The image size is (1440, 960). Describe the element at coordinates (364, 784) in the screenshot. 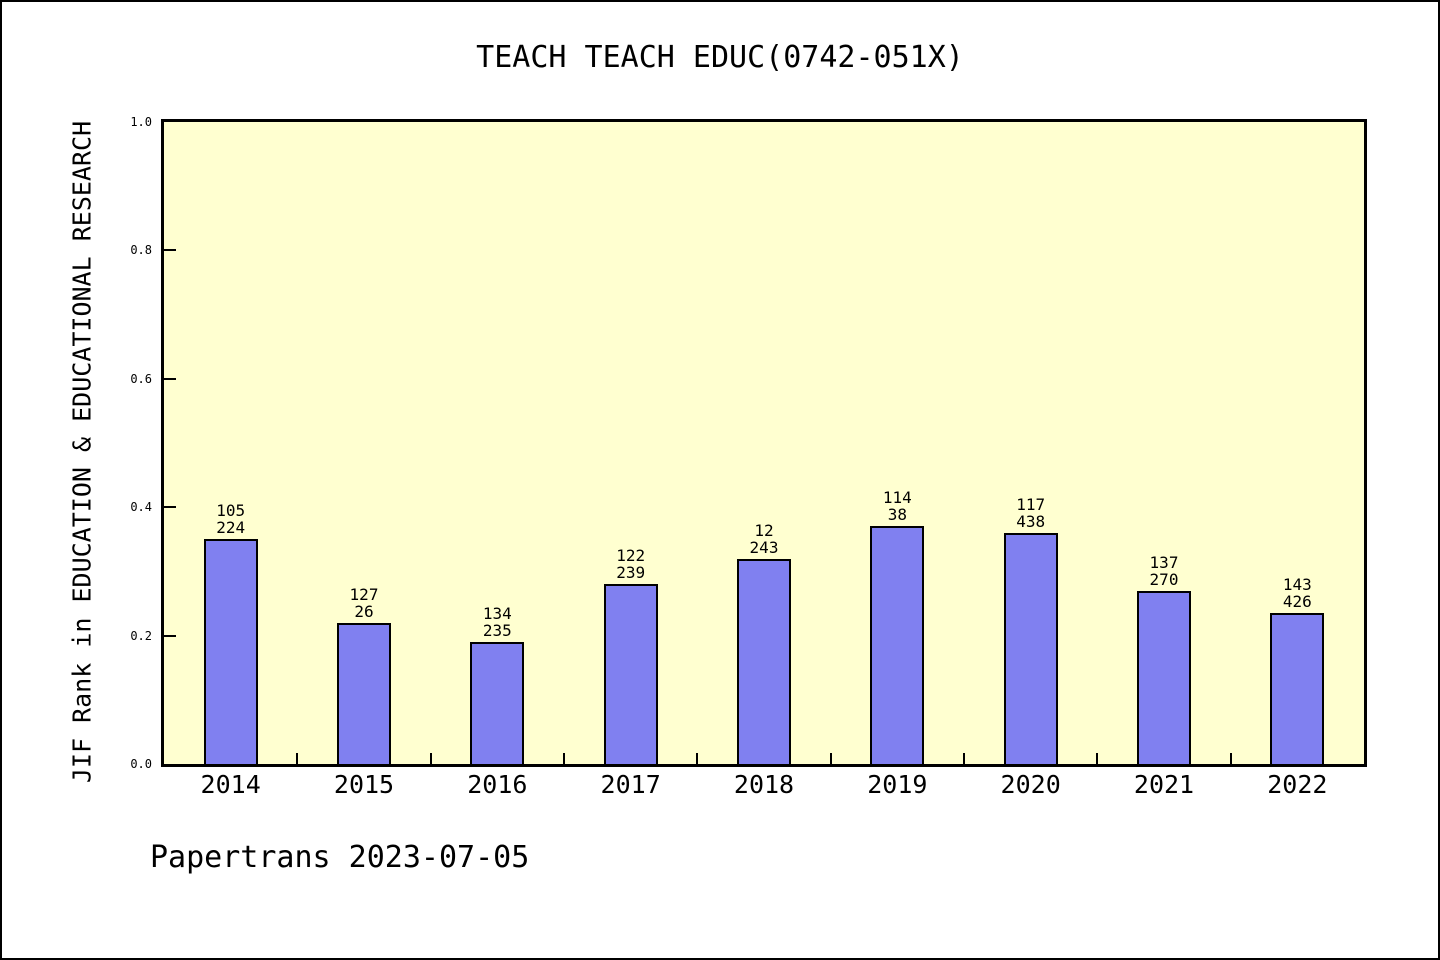

I see `x-tick-label-2015: 2015` at that location.